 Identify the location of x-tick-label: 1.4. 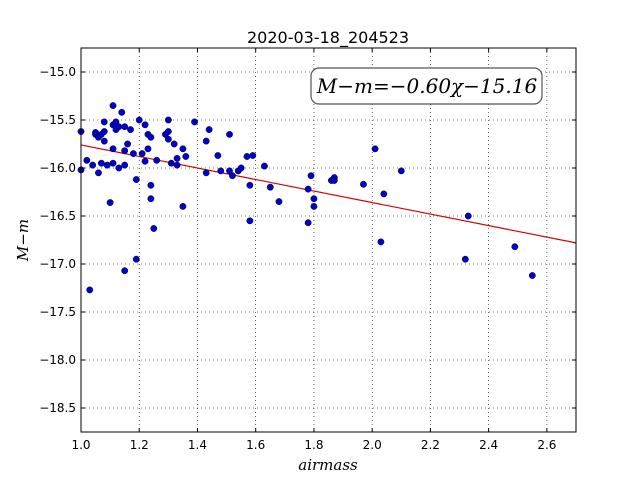
(197, 445).